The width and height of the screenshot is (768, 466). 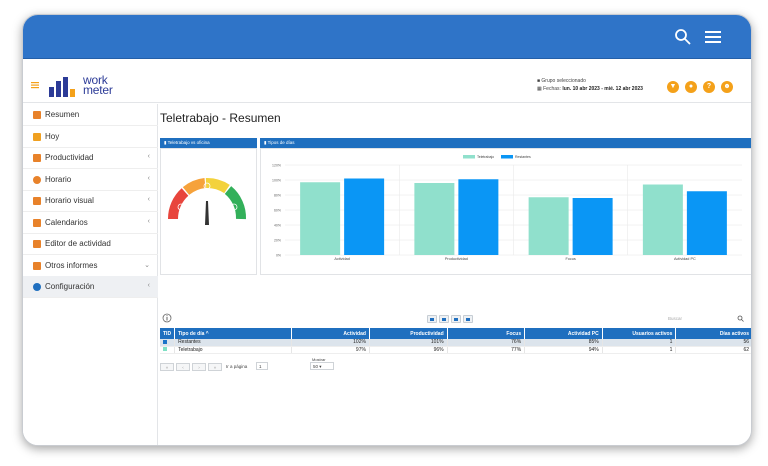 What do you see at coordinates (456, 259) in the screenshot?
I see `x-tick-label: Productividad` at bounding box center [456, 259].